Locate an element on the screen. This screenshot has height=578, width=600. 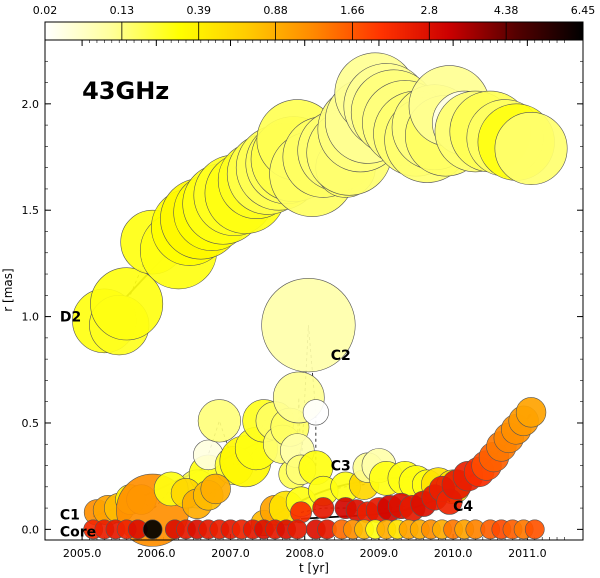
component-label: C4 is located at coordinates (463, 507).